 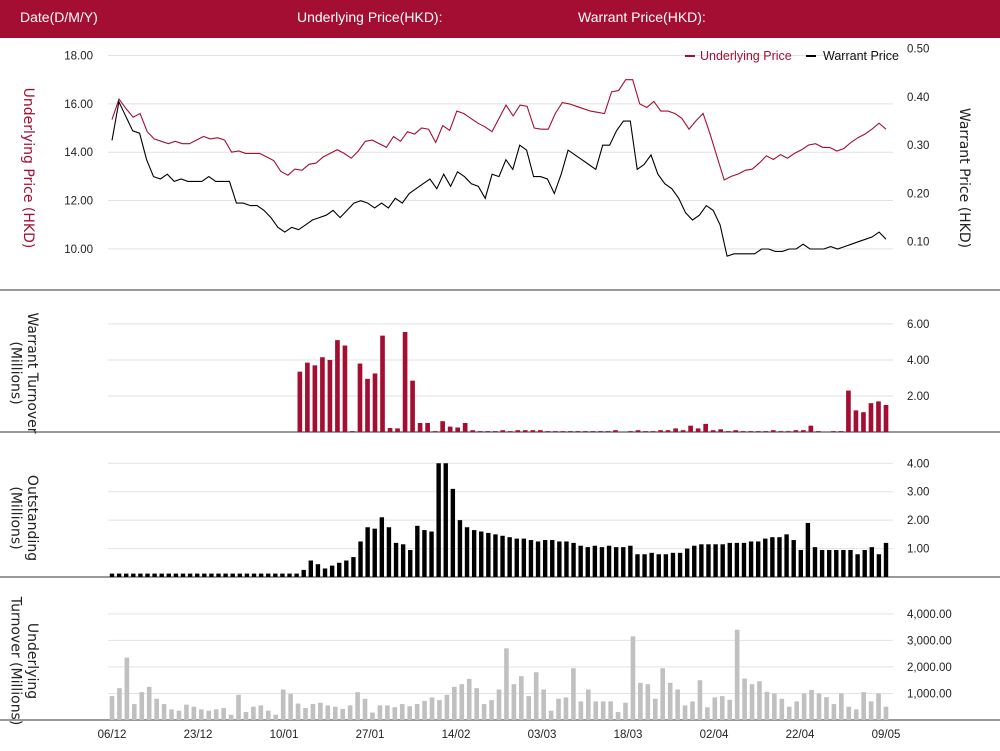 I want to click on legend-underlying-label: Underlying Price, so click(x=746, y=56).